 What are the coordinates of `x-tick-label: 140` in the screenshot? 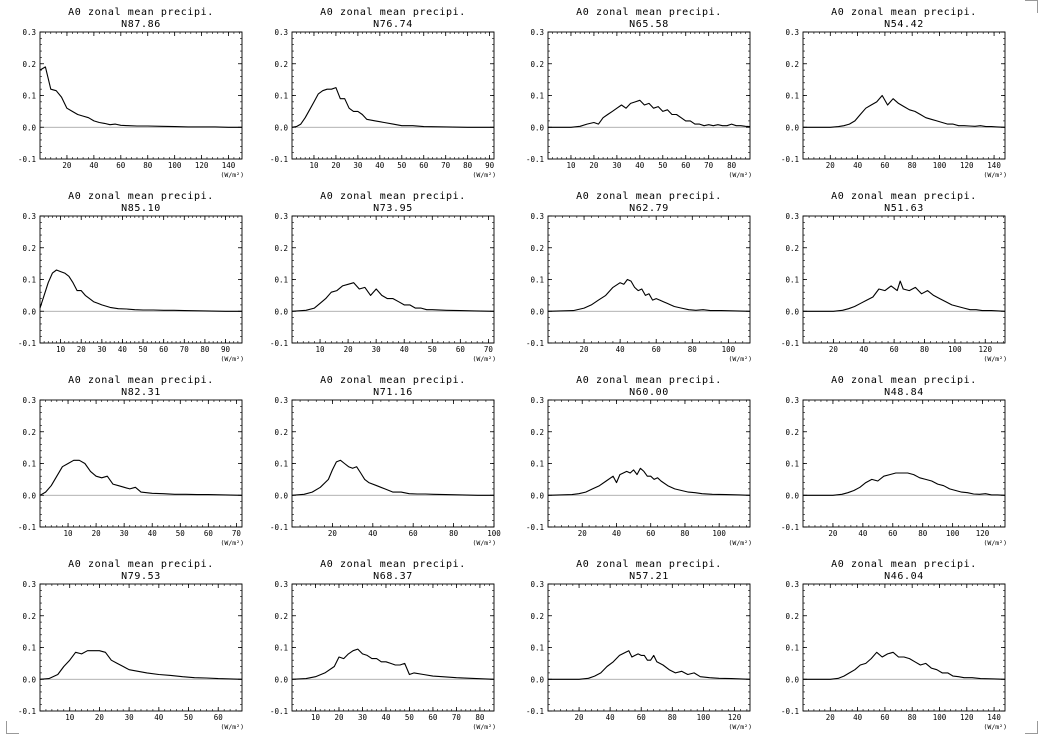 It's located at (994, 717).